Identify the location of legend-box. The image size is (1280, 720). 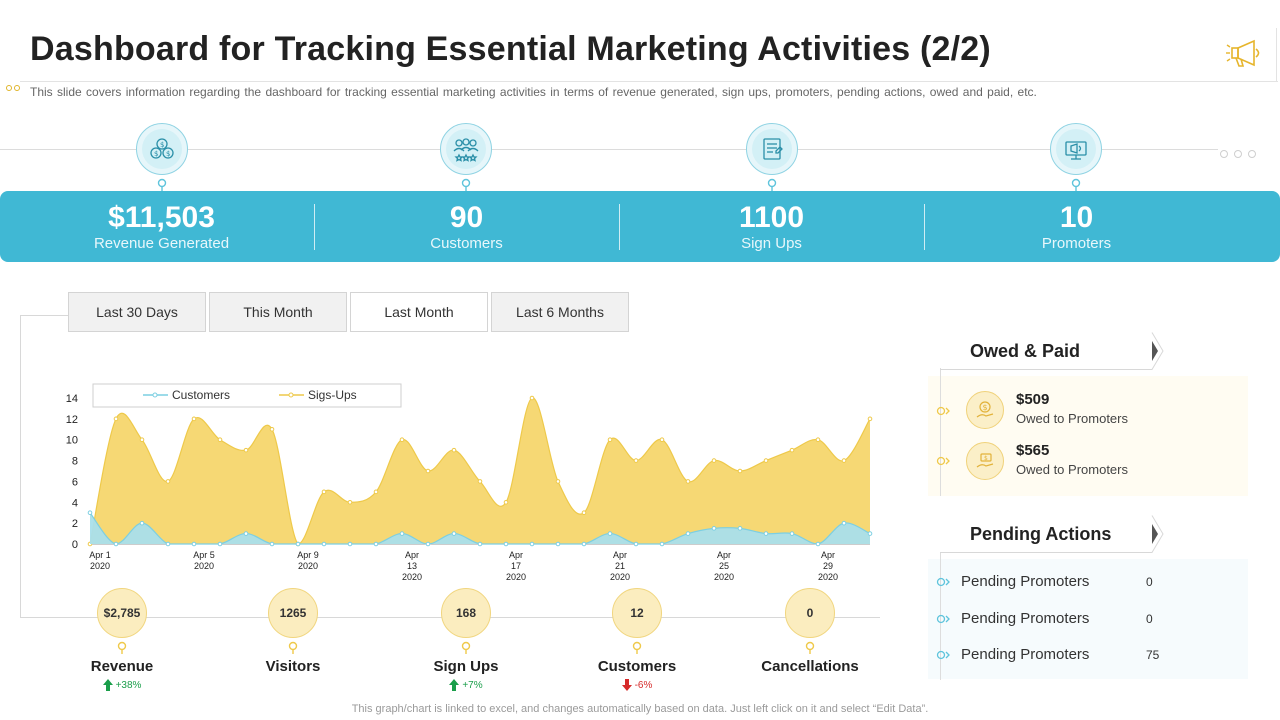
(247, 395).